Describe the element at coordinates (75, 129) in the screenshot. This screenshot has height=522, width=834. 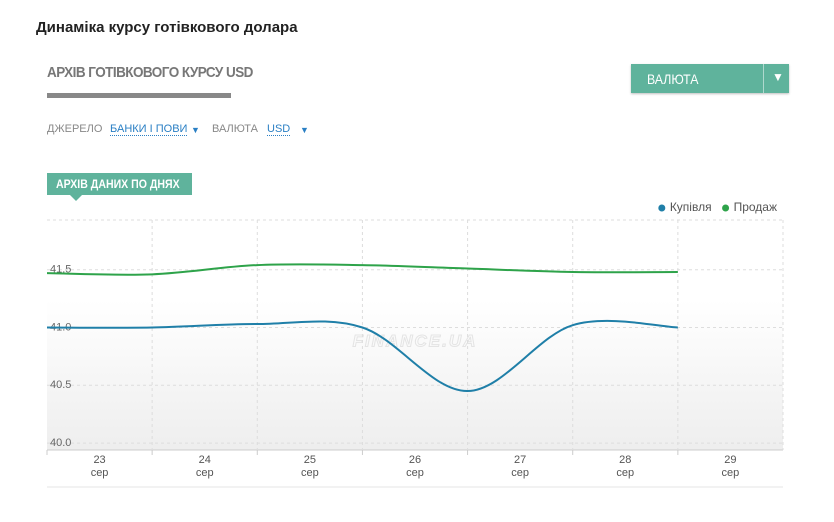
I see `source-label: ДЖЕРЕЛО` at that location.